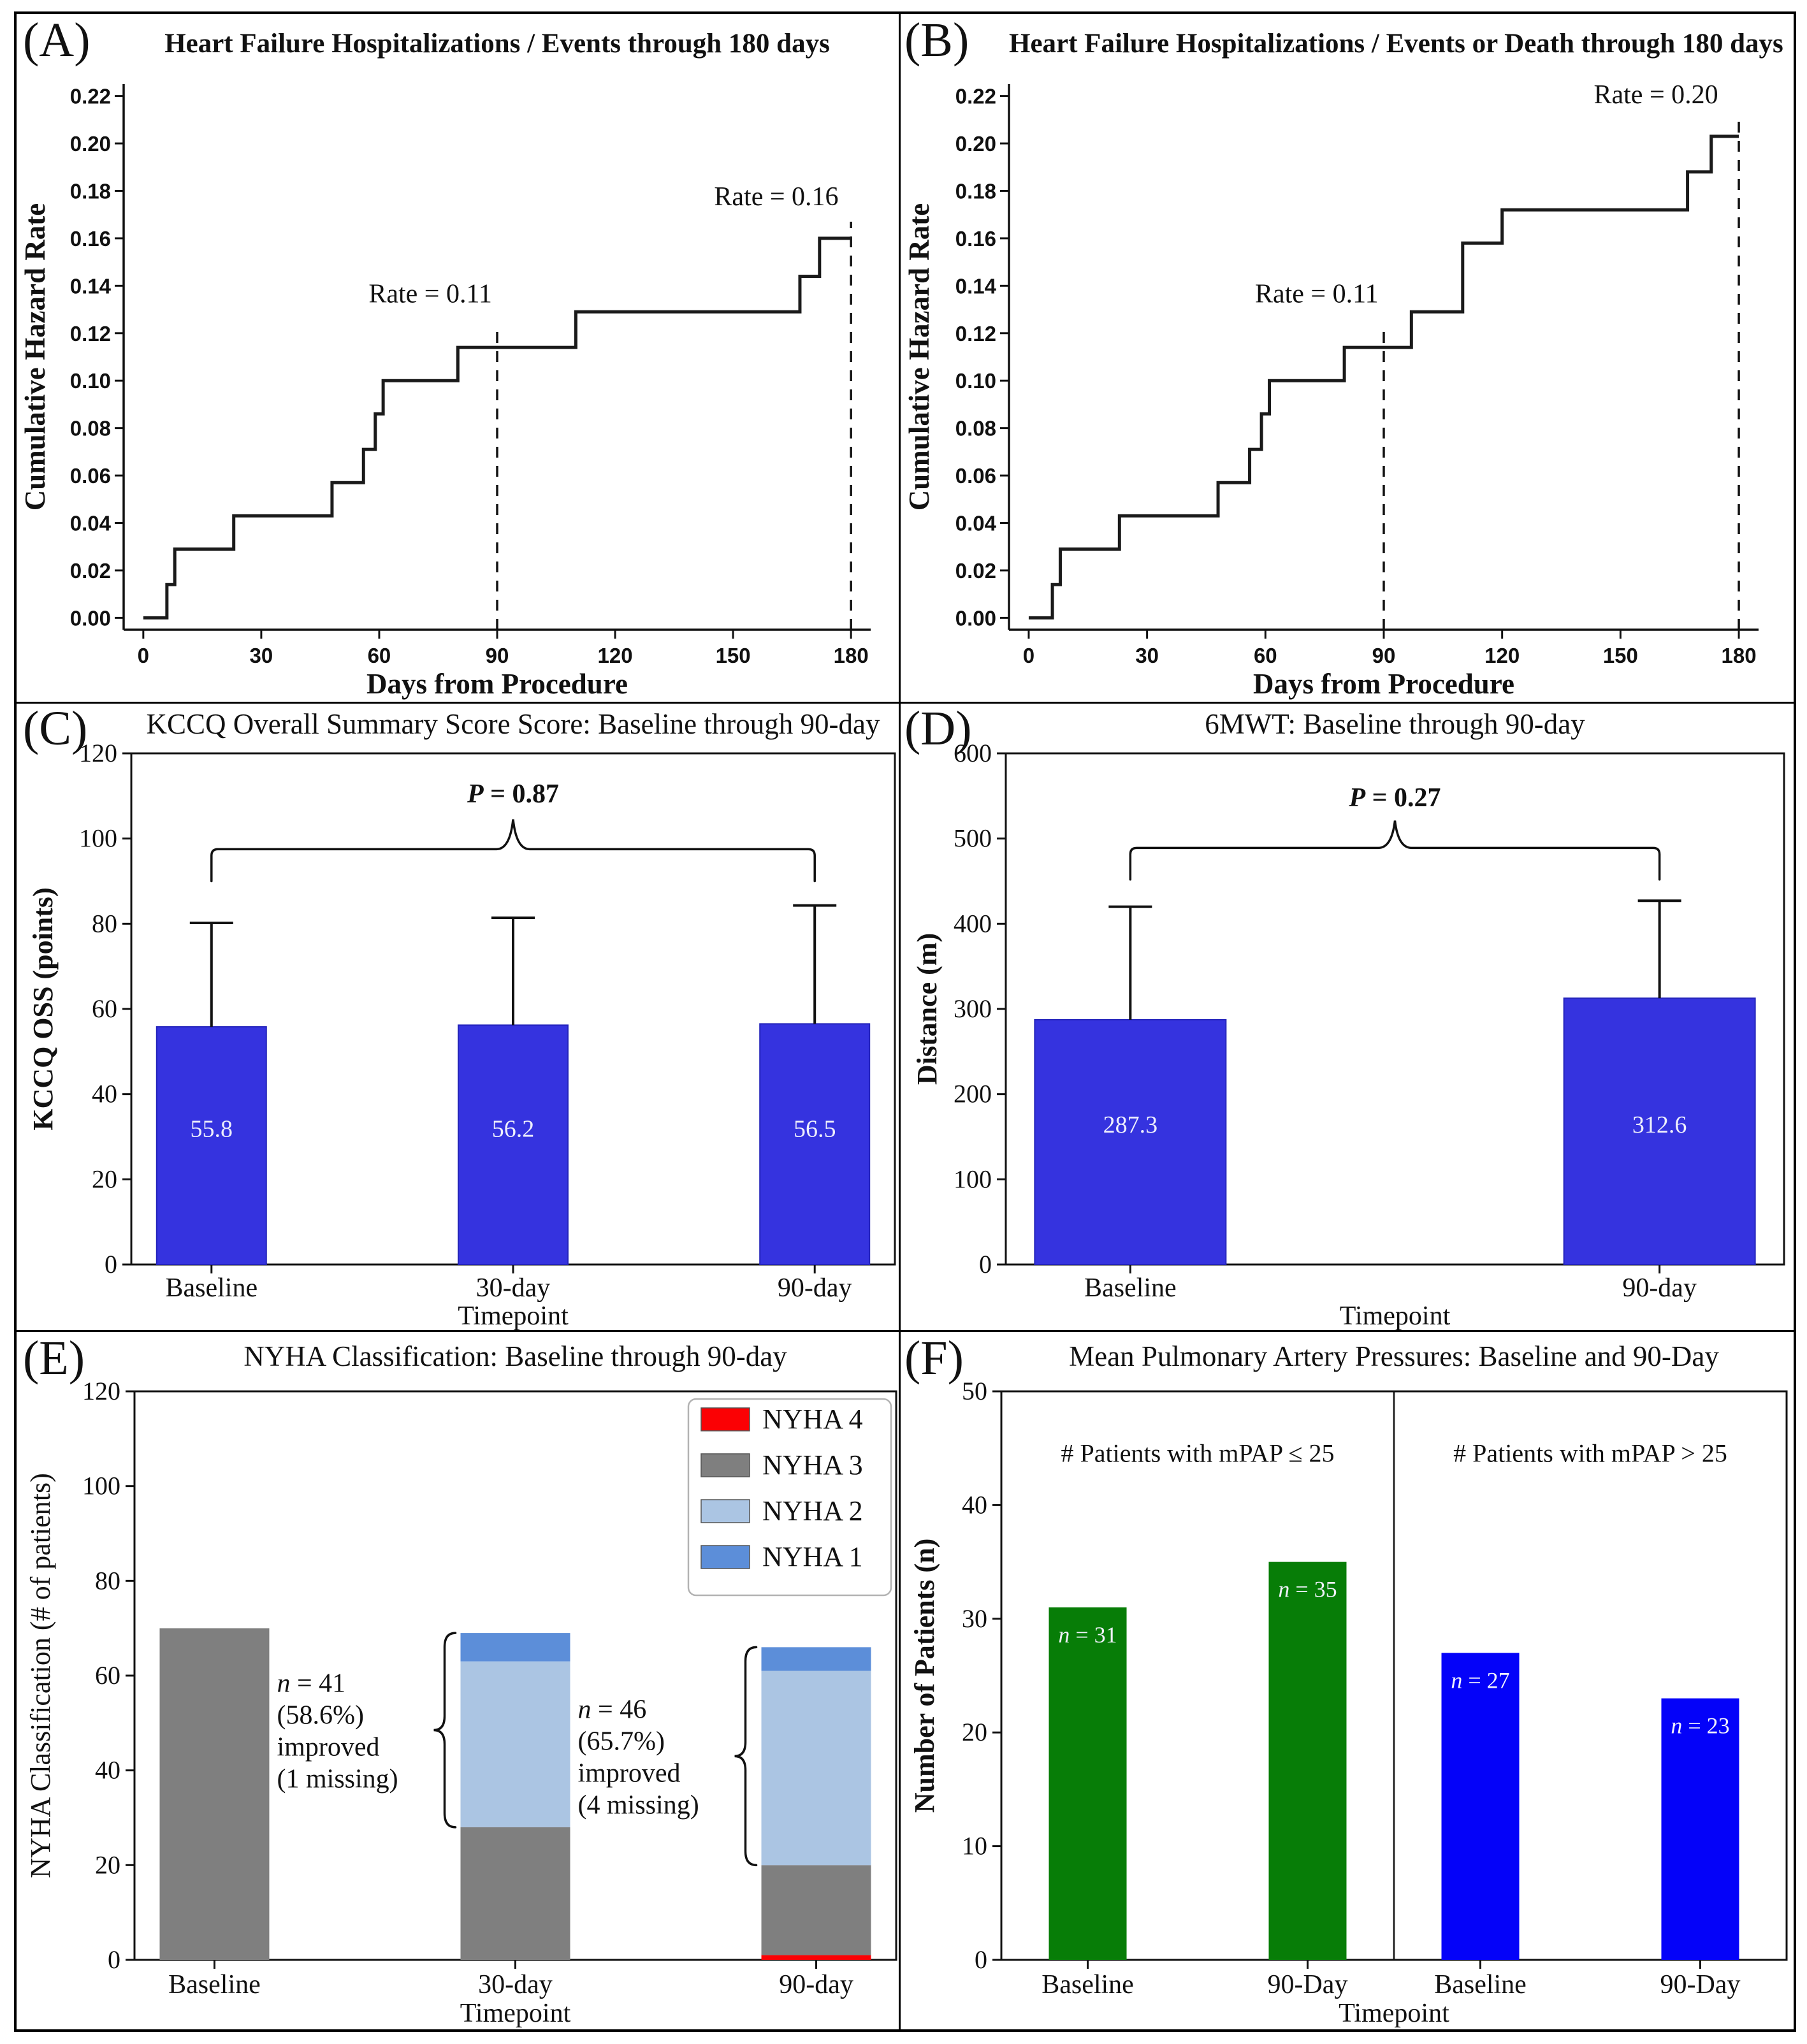 This screenshot has height=2044, width=1807. Describe the element at coordinates (1590, 1454) in the screenshot. I see `group-annotation: # Patients with mPAP > 25` at that location.